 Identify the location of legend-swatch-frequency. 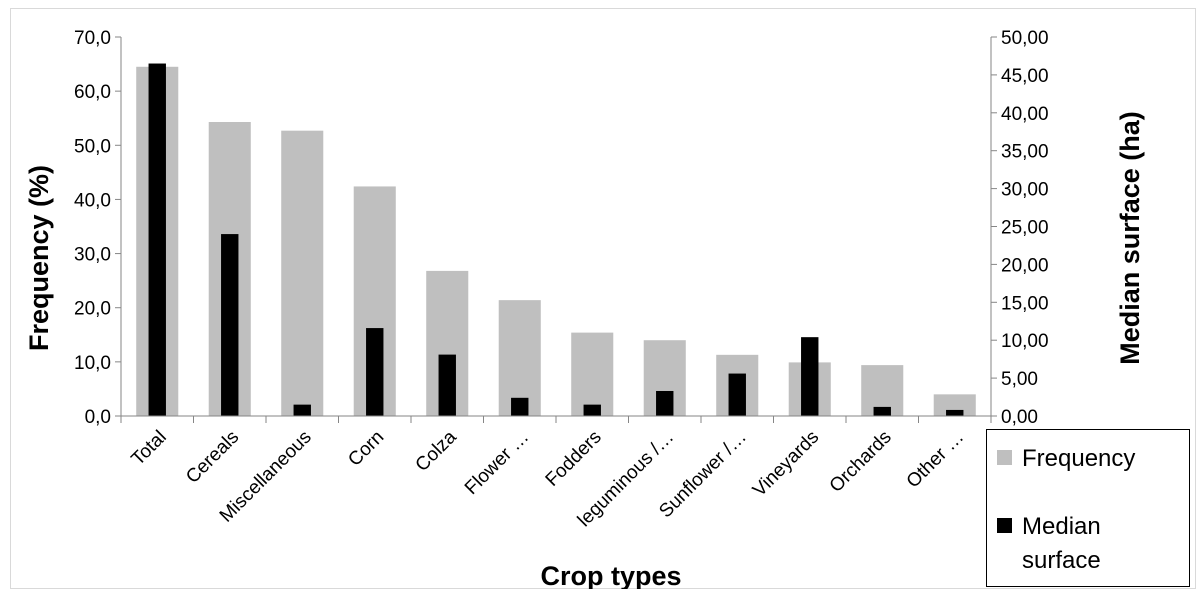
(1004, 457).